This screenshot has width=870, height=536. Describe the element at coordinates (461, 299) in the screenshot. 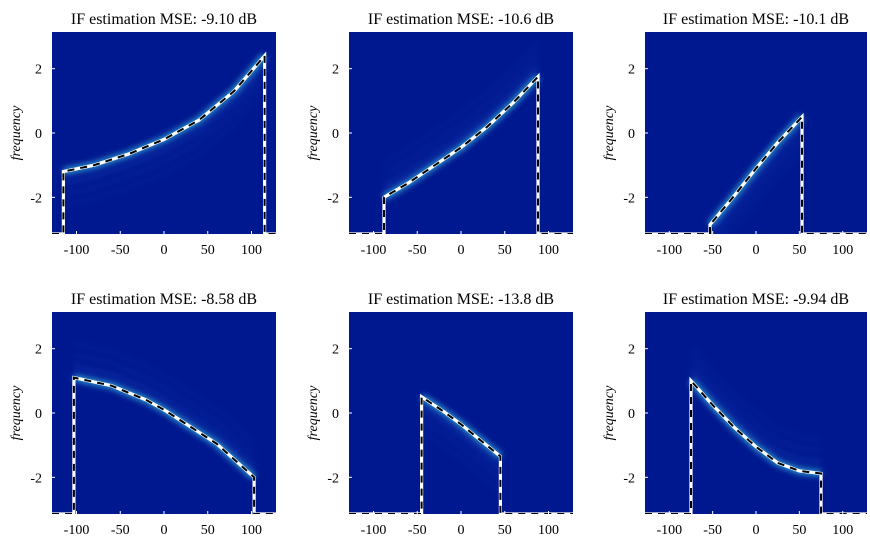

I see `panel-title: IF estimation MSE: -13.8 dB` at that location.